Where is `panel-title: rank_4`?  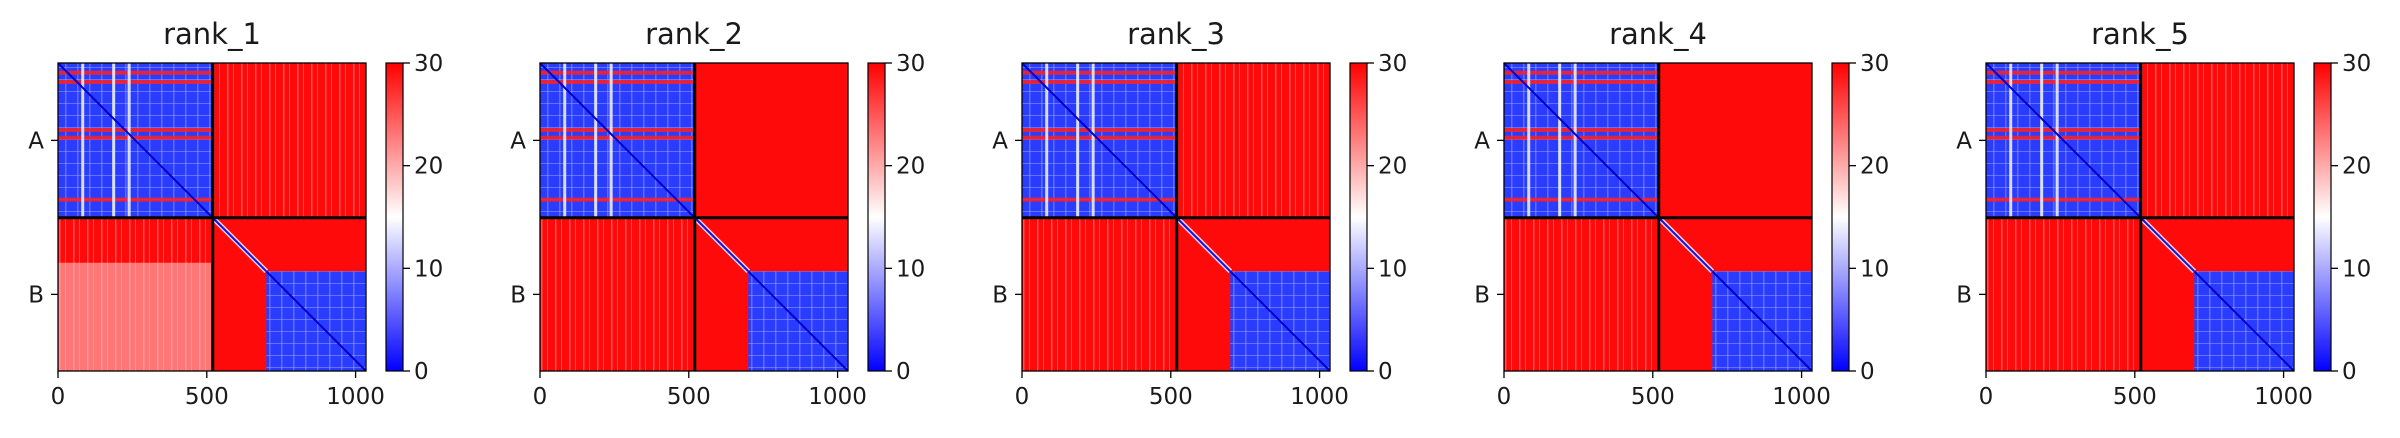
panel-title: rank_4 is located at coordinates (1658, 34).